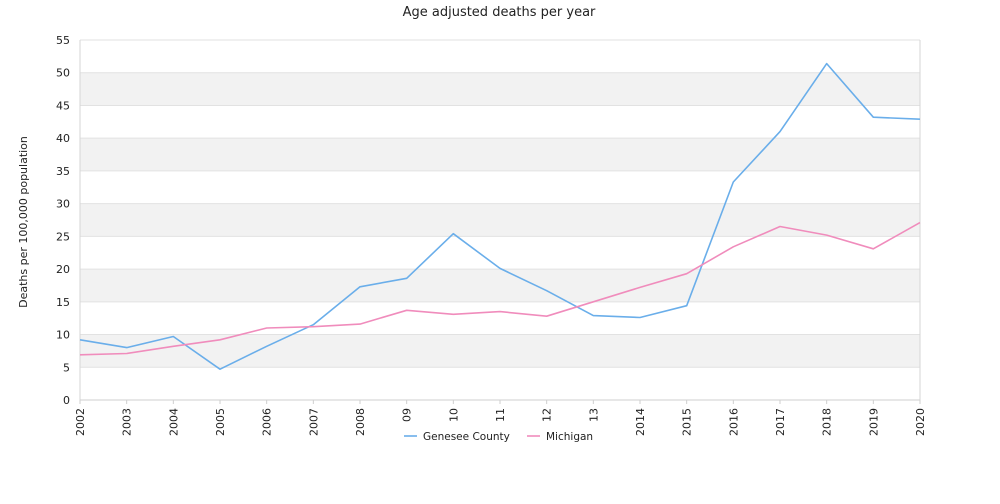 Image resolution: width=1000 pixels, height=504 pixels. What do you see at coordinates (780, 422) in the screenshot?
I see `x-tick-label: 2017` at bounding box center [780, 422].